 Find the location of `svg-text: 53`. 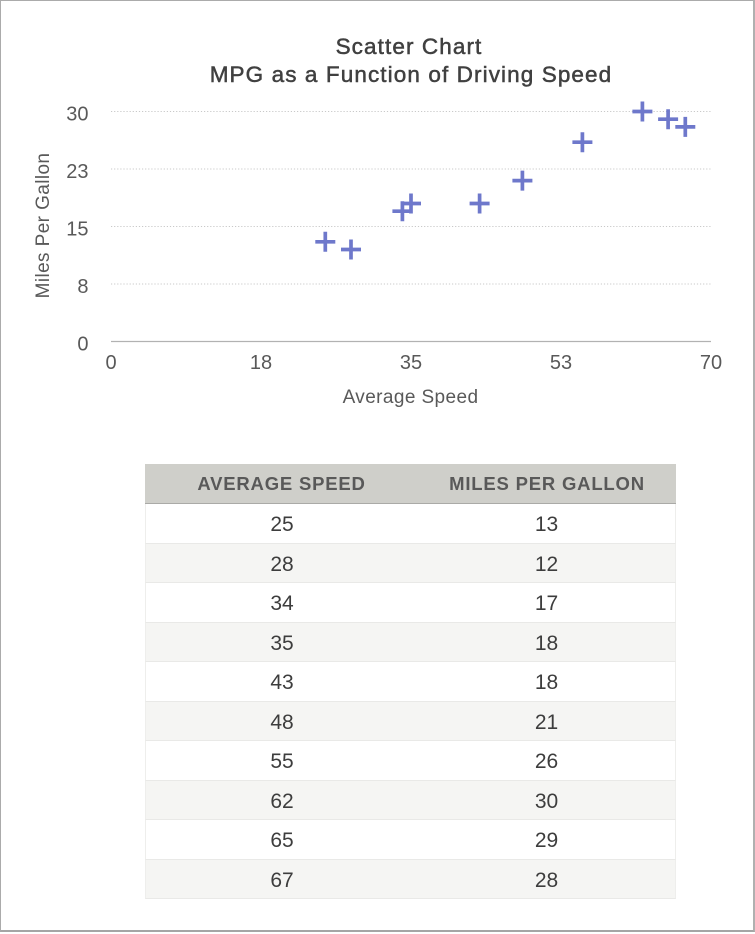

svg-text: 53 is located at coordinates (561, 363).